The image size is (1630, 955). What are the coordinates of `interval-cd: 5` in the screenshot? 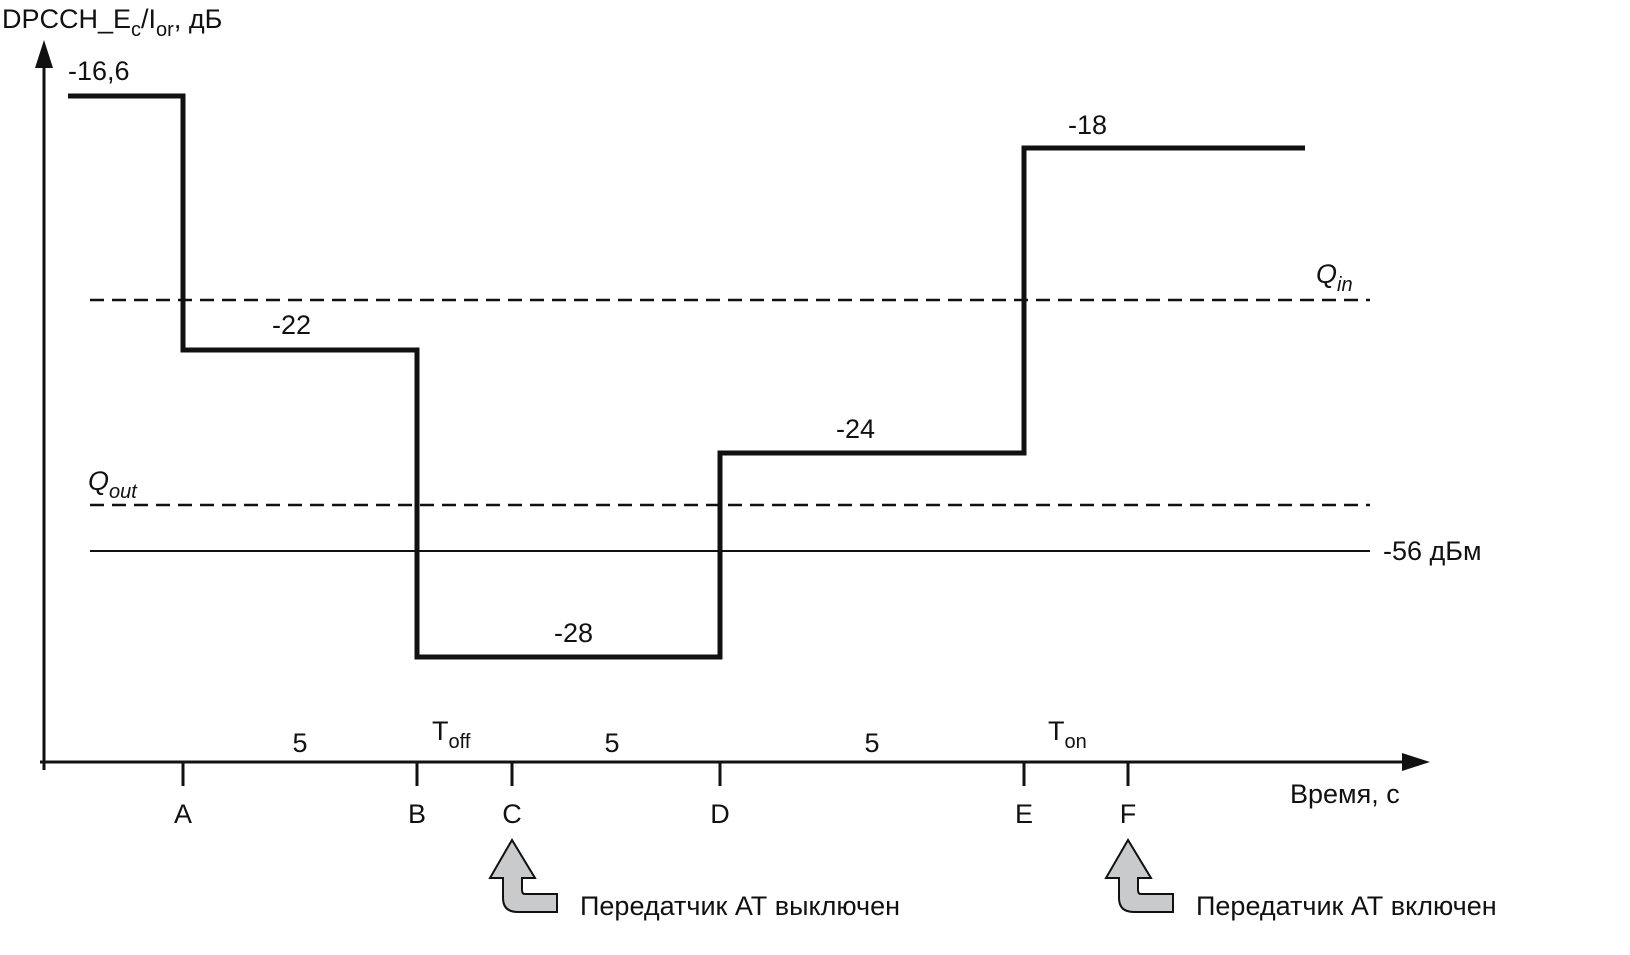 It's located at (611, 743).